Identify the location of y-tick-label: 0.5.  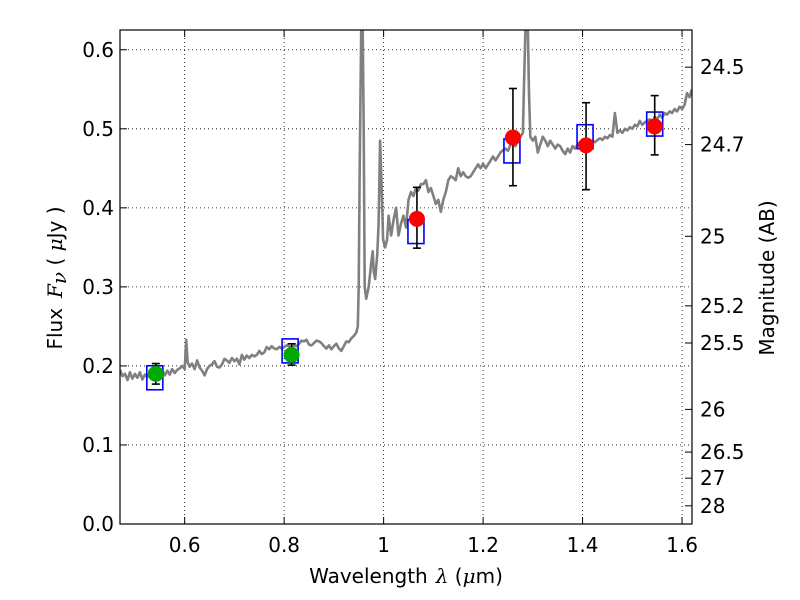
(98, 129).